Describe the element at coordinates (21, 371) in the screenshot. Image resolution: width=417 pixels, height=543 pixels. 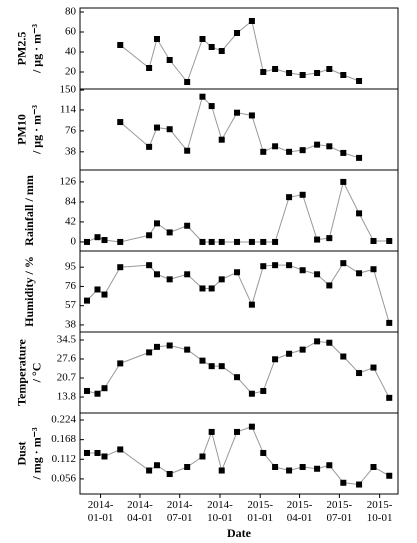
I see `y-axis-label: Temperature` at that location.